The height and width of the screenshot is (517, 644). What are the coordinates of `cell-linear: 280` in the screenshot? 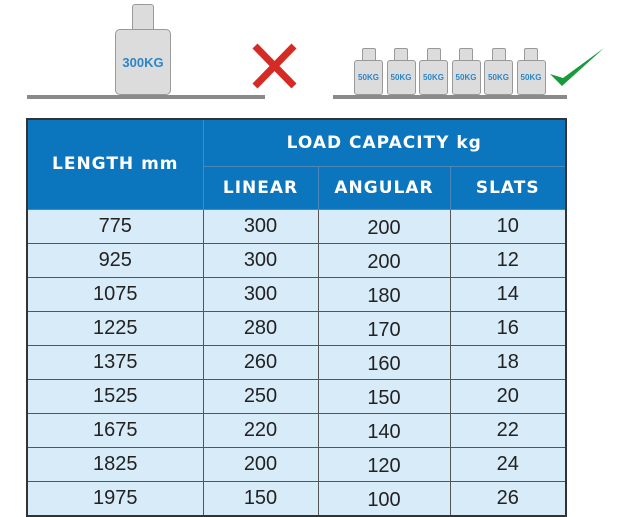 It's located at (260, 328).